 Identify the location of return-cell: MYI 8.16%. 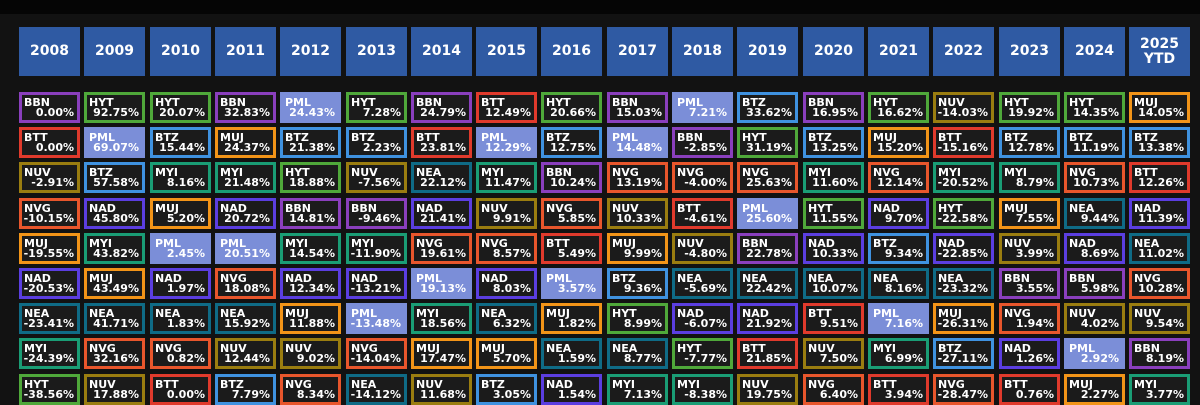
(180, 177).